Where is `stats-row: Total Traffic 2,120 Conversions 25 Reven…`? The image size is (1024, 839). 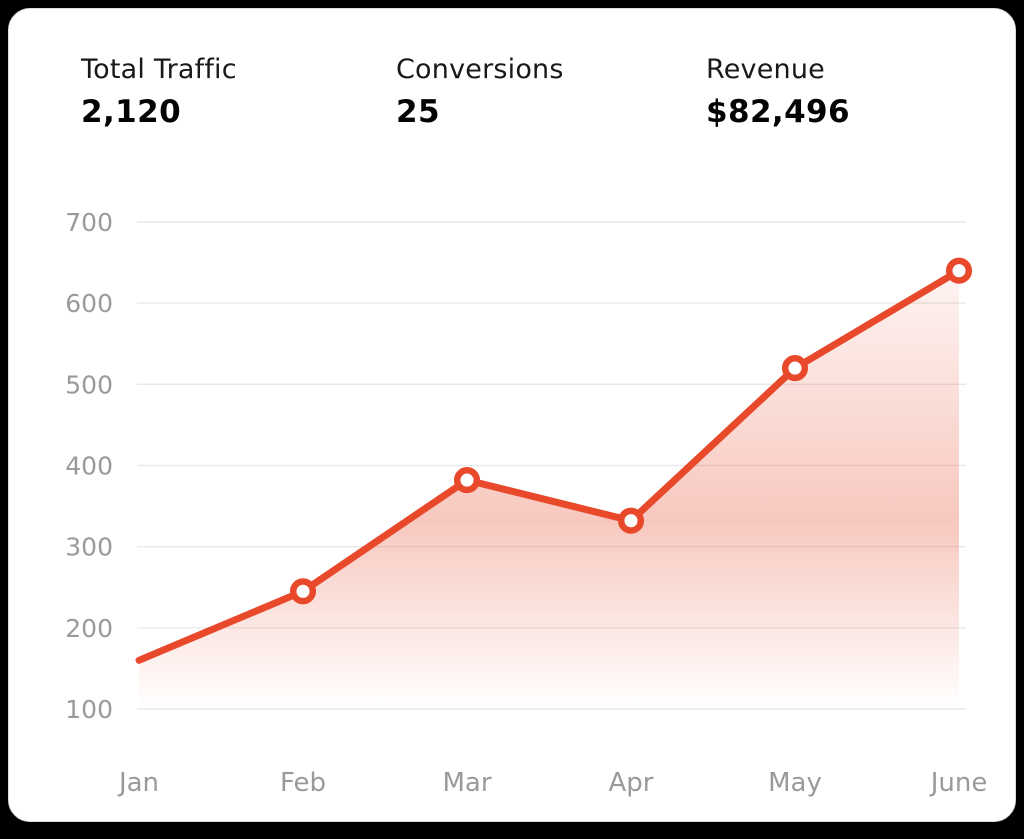
stats-row: Total Traffic 2,120 Conversions 25 Reven… is located at coordinates (465, 91).